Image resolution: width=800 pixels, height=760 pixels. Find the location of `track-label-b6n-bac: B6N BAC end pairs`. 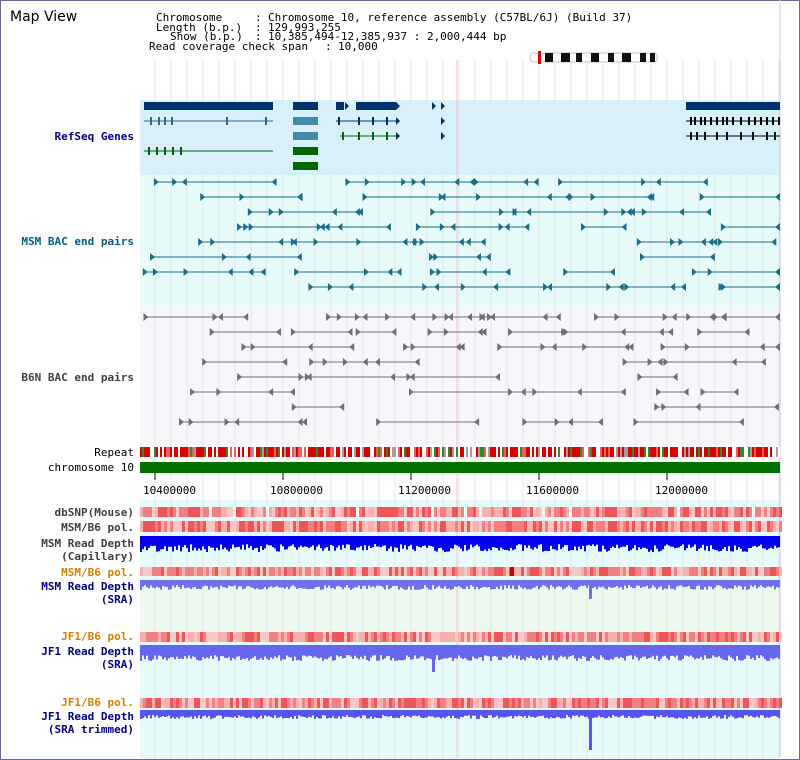

track-label-b6n-bac: B6N BAC end pairs is located at coordinates (77, 377).